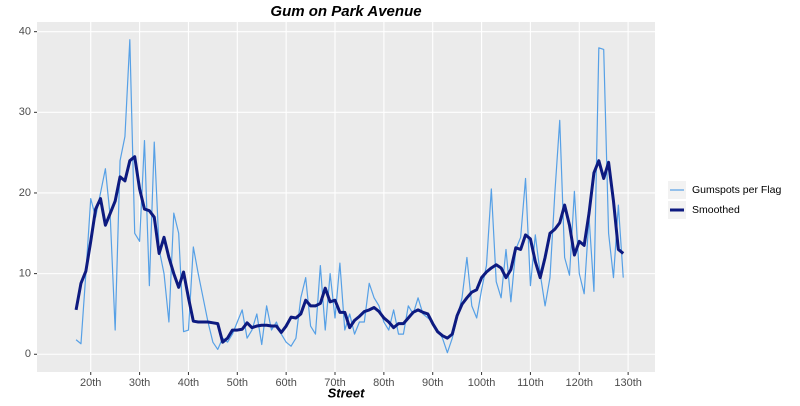 The image size is (800, 406). I want to click on x-tick-label: 30th, so click(139, 383).